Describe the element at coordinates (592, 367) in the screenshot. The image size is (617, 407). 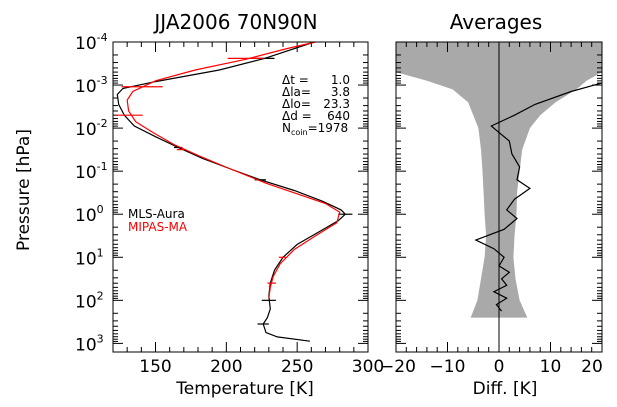
I see `x-tick-label: 20` at that location.